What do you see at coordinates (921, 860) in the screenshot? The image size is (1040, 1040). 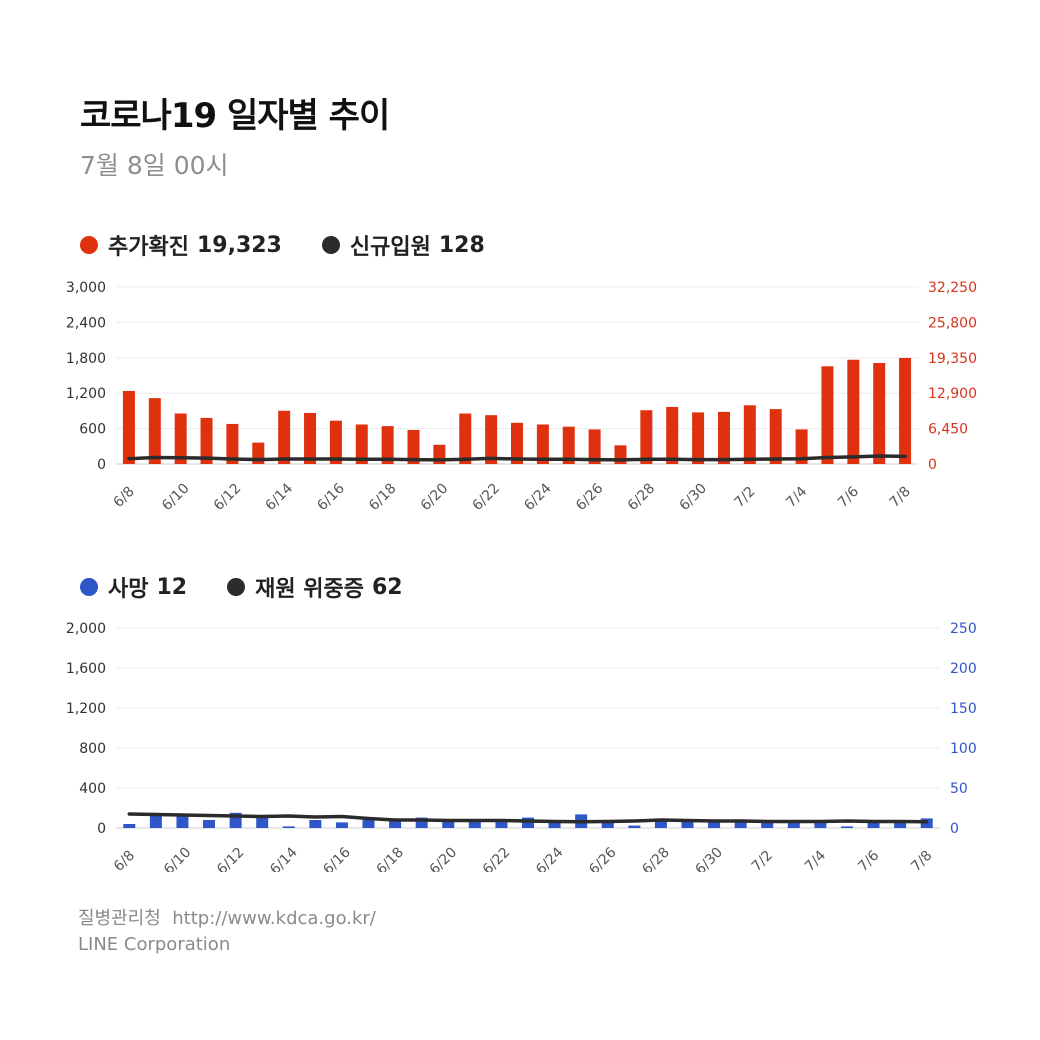 I see `x-tick-label: 7/8` at bounding box center [921, 860].